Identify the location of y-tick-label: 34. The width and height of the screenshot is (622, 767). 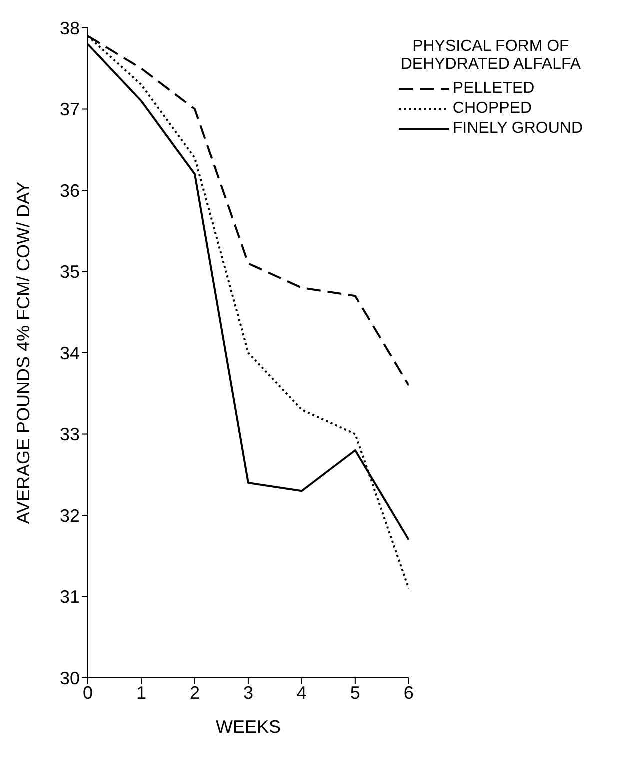
(70, 353).